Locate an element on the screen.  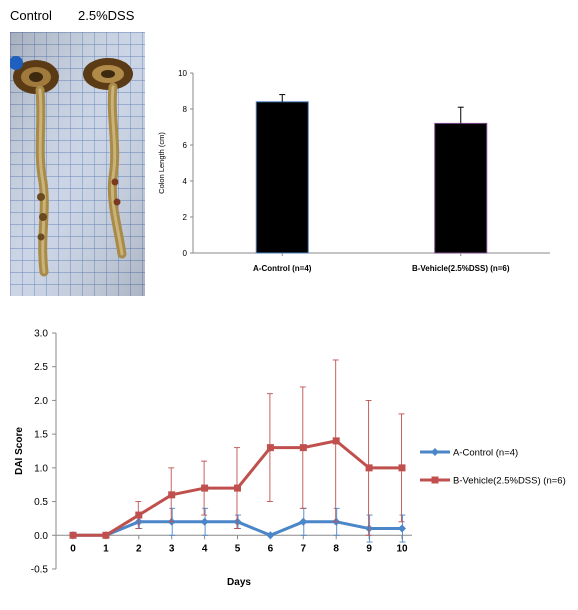
line-x-tick-label: 2 is located at coordinates (139, 548).